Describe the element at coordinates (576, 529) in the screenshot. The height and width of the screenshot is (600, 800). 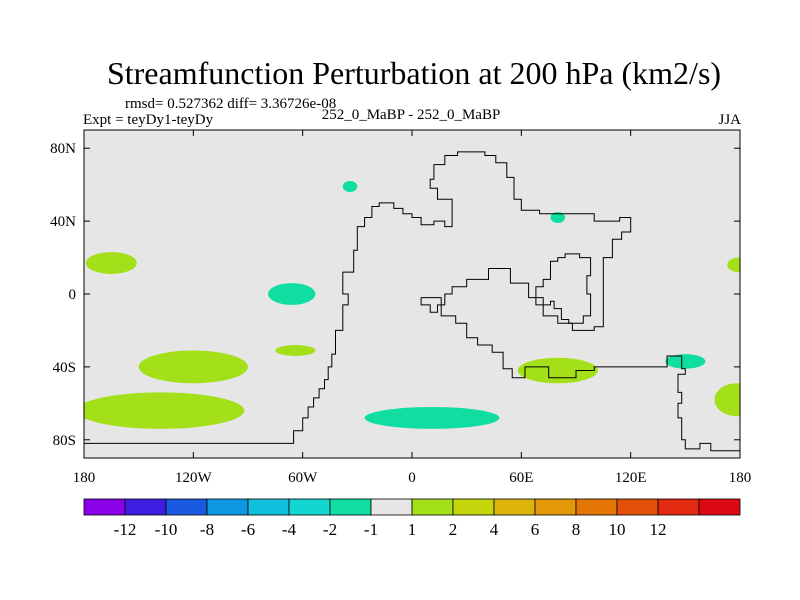
I see `colorbar-label: 8` at that location.